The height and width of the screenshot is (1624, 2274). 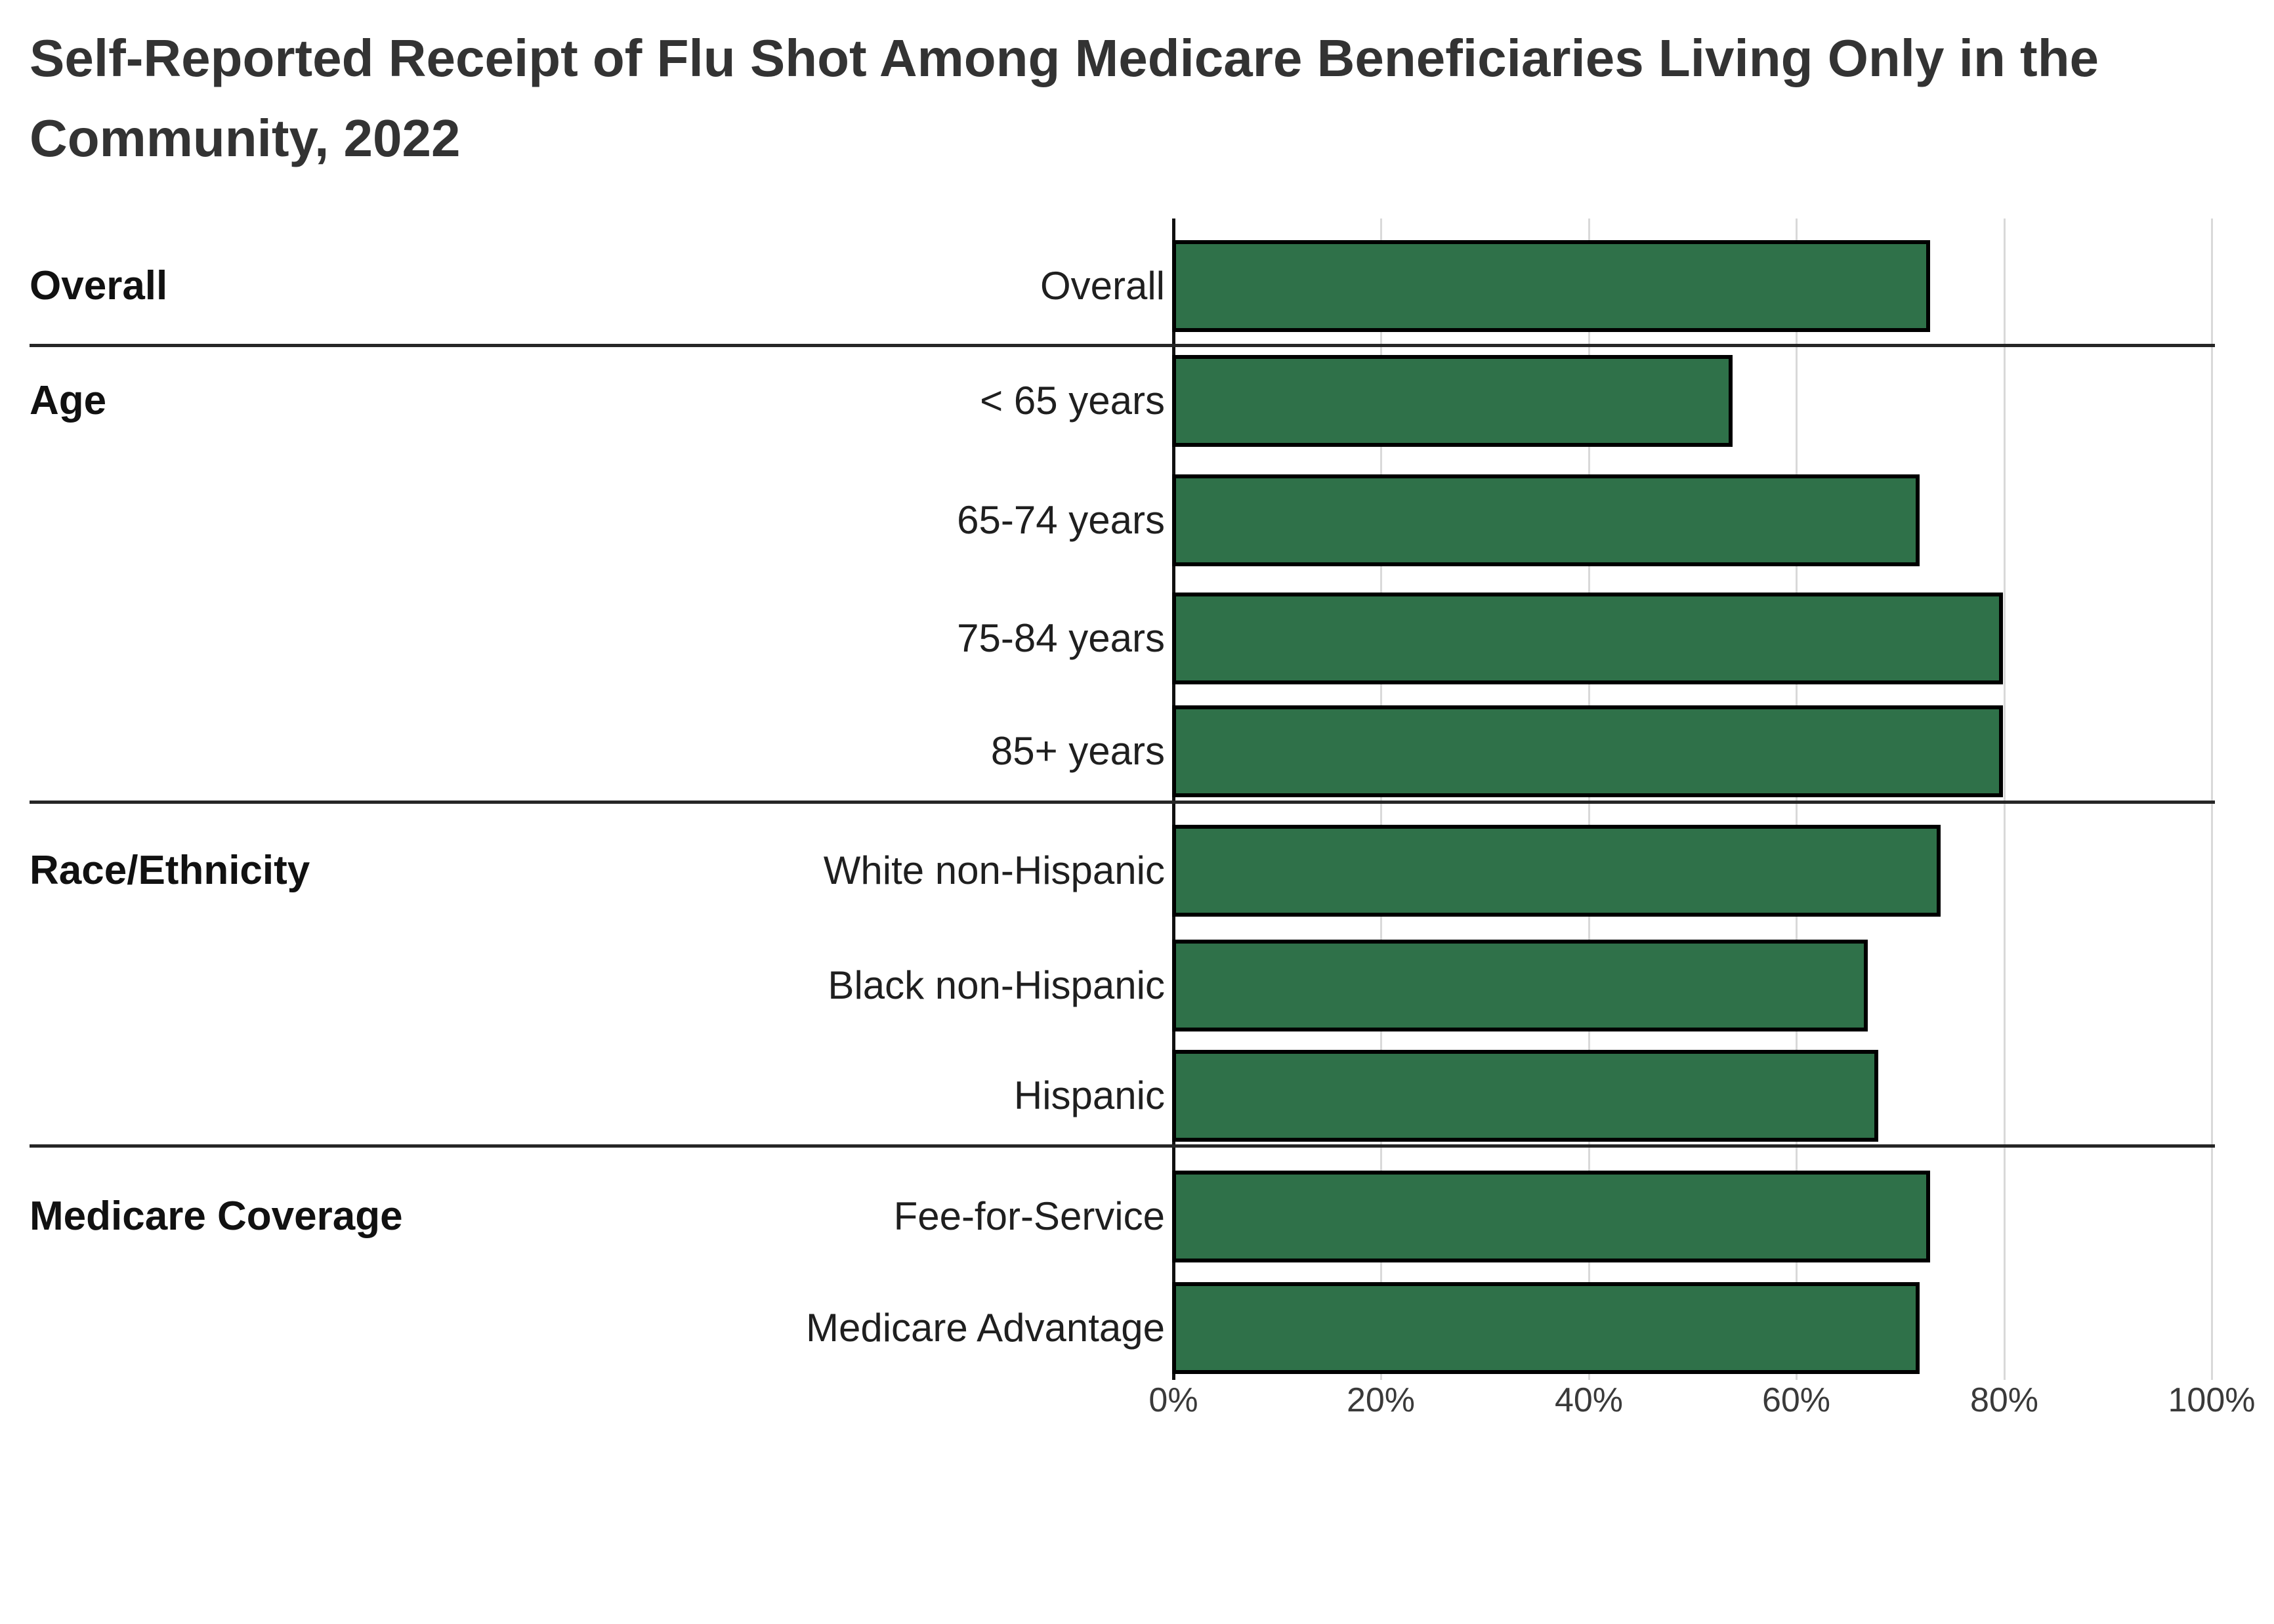 What do you see at coordinates (1089, 1095) in the screenshot?
I see `row-label-hispanic: Hispanic` at bounding box center [1089, 1095].